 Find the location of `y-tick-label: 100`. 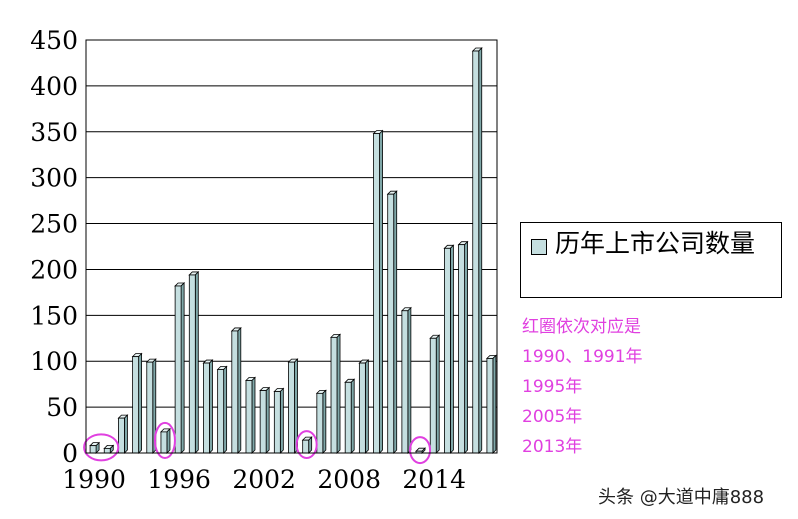

y-tick-label: 100 is located at coordinates (54, 361).